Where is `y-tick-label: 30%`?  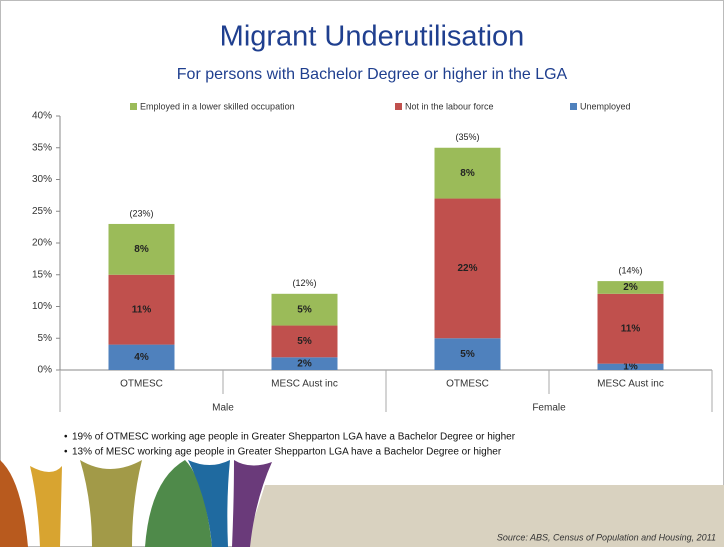 y-tick-label: 30% is located at coordinates (42, 179).